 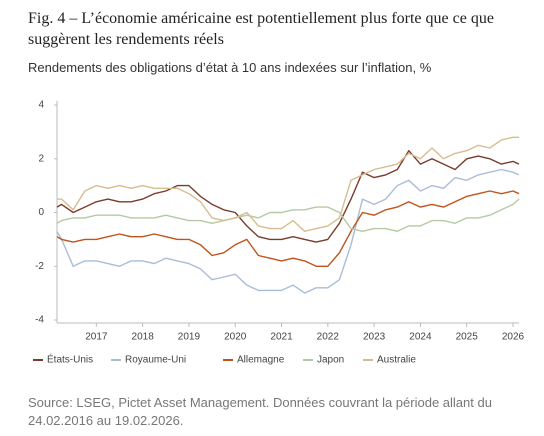 I want to click on legend-label: États-Unis, so click(x=70, y=359).